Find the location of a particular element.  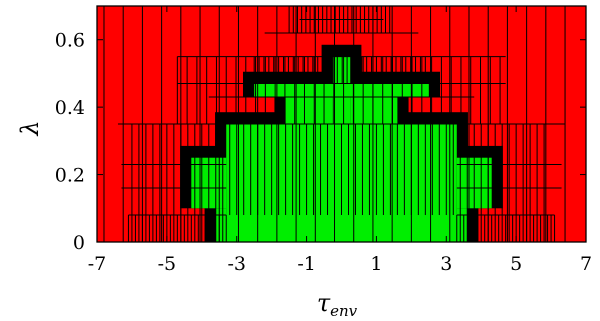

x-tick-label: 1 is located at coordinates (376, 264).